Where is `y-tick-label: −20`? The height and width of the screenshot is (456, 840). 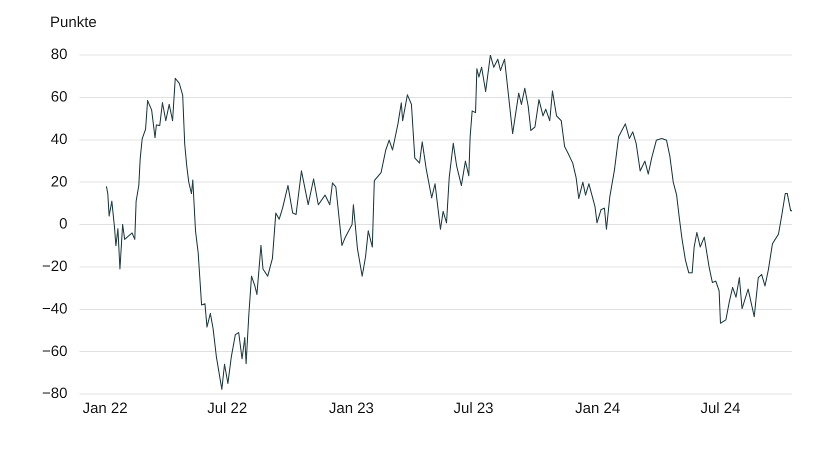 y-tick-label: −20 is located at coordinates (55, 267).